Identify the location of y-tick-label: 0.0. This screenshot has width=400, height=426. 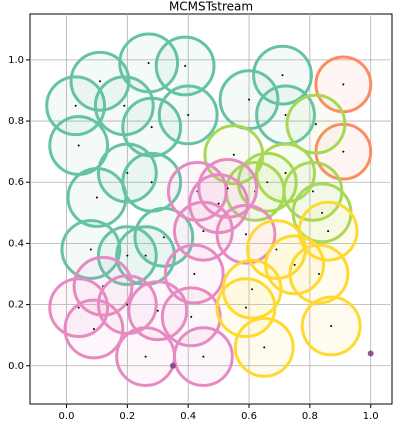
(16, 366).